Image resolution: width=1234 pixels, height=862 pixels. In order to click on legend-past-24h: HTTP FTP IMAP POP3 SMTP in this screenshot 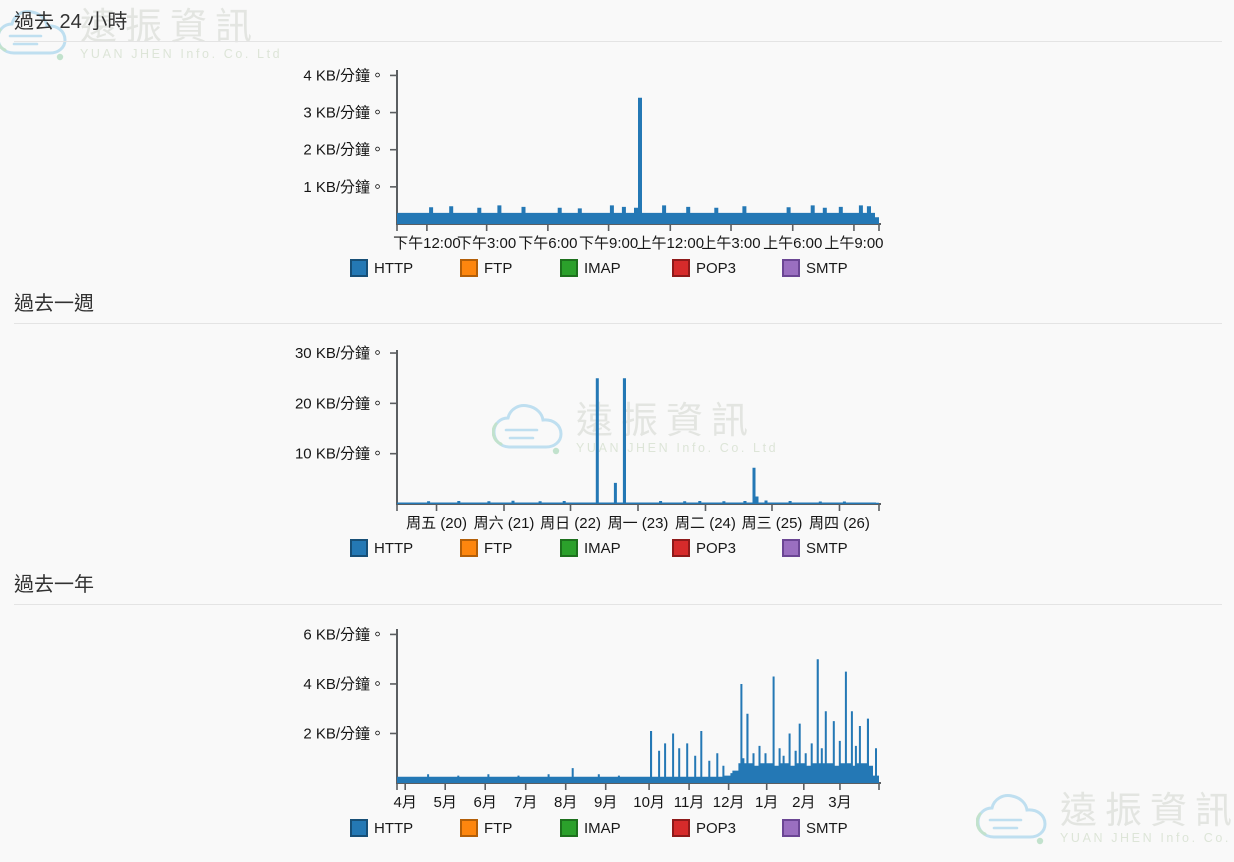, I will do `click(599, 268)`.